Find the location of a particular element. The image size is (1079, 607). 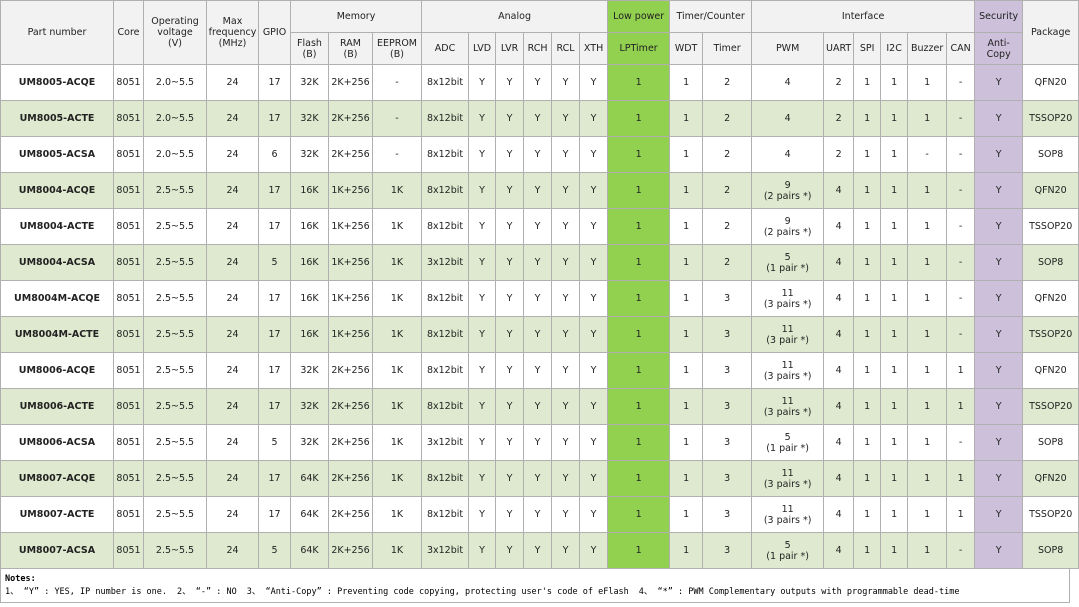

column-header: RCH is located at coordinates (538, 48).